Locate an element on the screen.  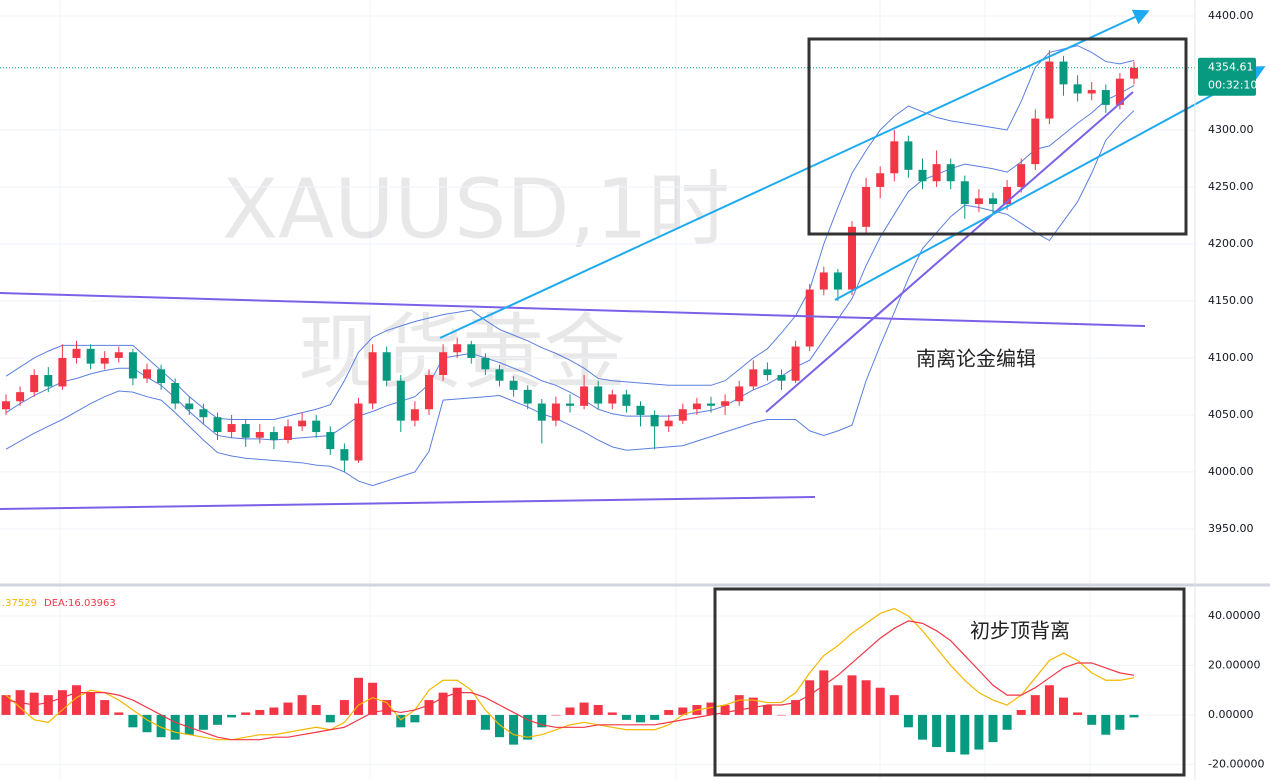
y-tick-label: -20.00000 is located at coordinates (1236, 763).